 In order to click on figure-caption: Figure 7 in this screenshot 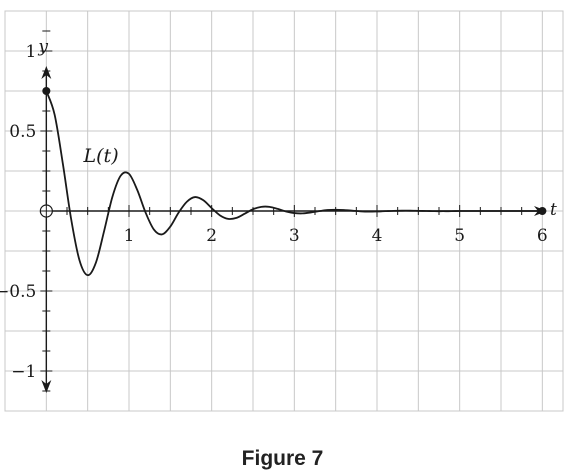, I will do `click(282, 458)`.